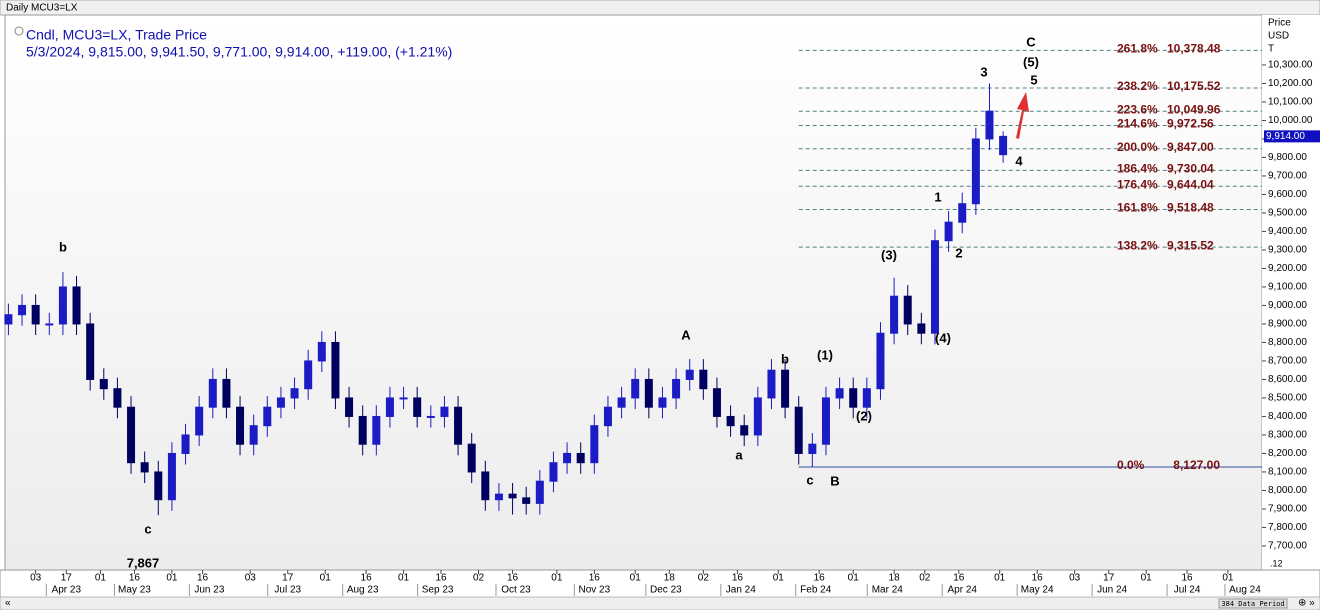 Image resolution: width=1320 pixels, height=610 pixels. I want to click on y-tick-label: 10,000.00, so click(1290, 120).